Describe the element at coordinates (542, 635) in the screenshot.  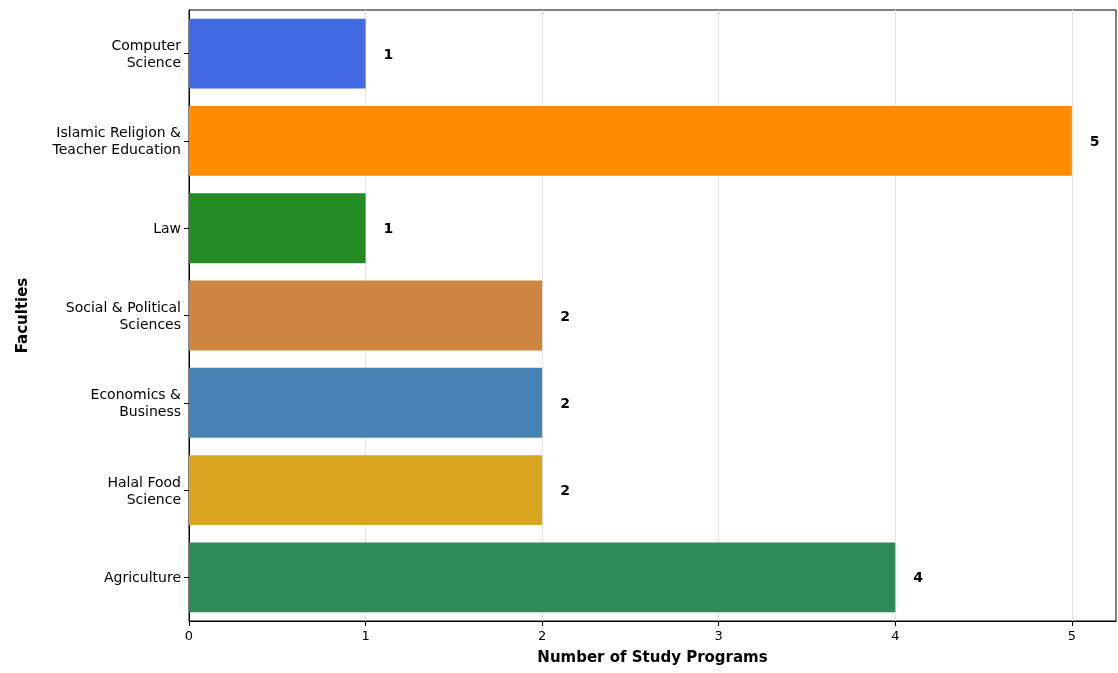
I see `x-tick-label: 2` at that location.